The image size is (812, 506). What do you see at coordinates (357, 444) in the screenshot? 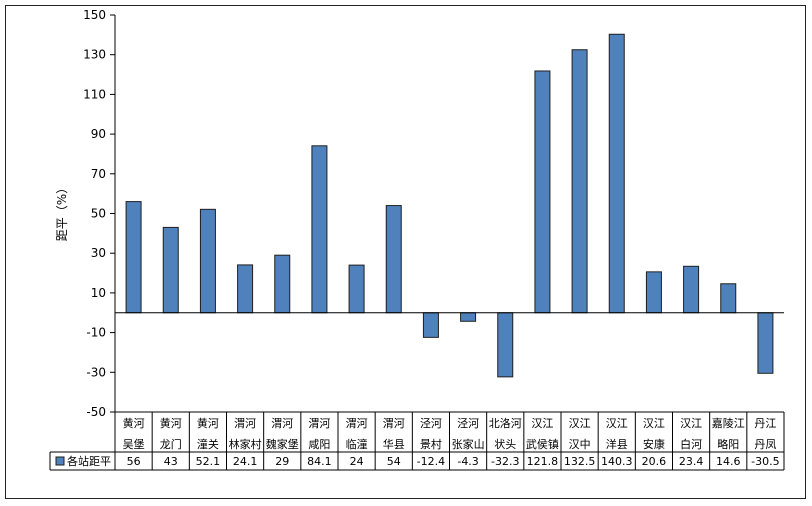
I see `category-label-station: 临潼` at bounding box center [357, 444].